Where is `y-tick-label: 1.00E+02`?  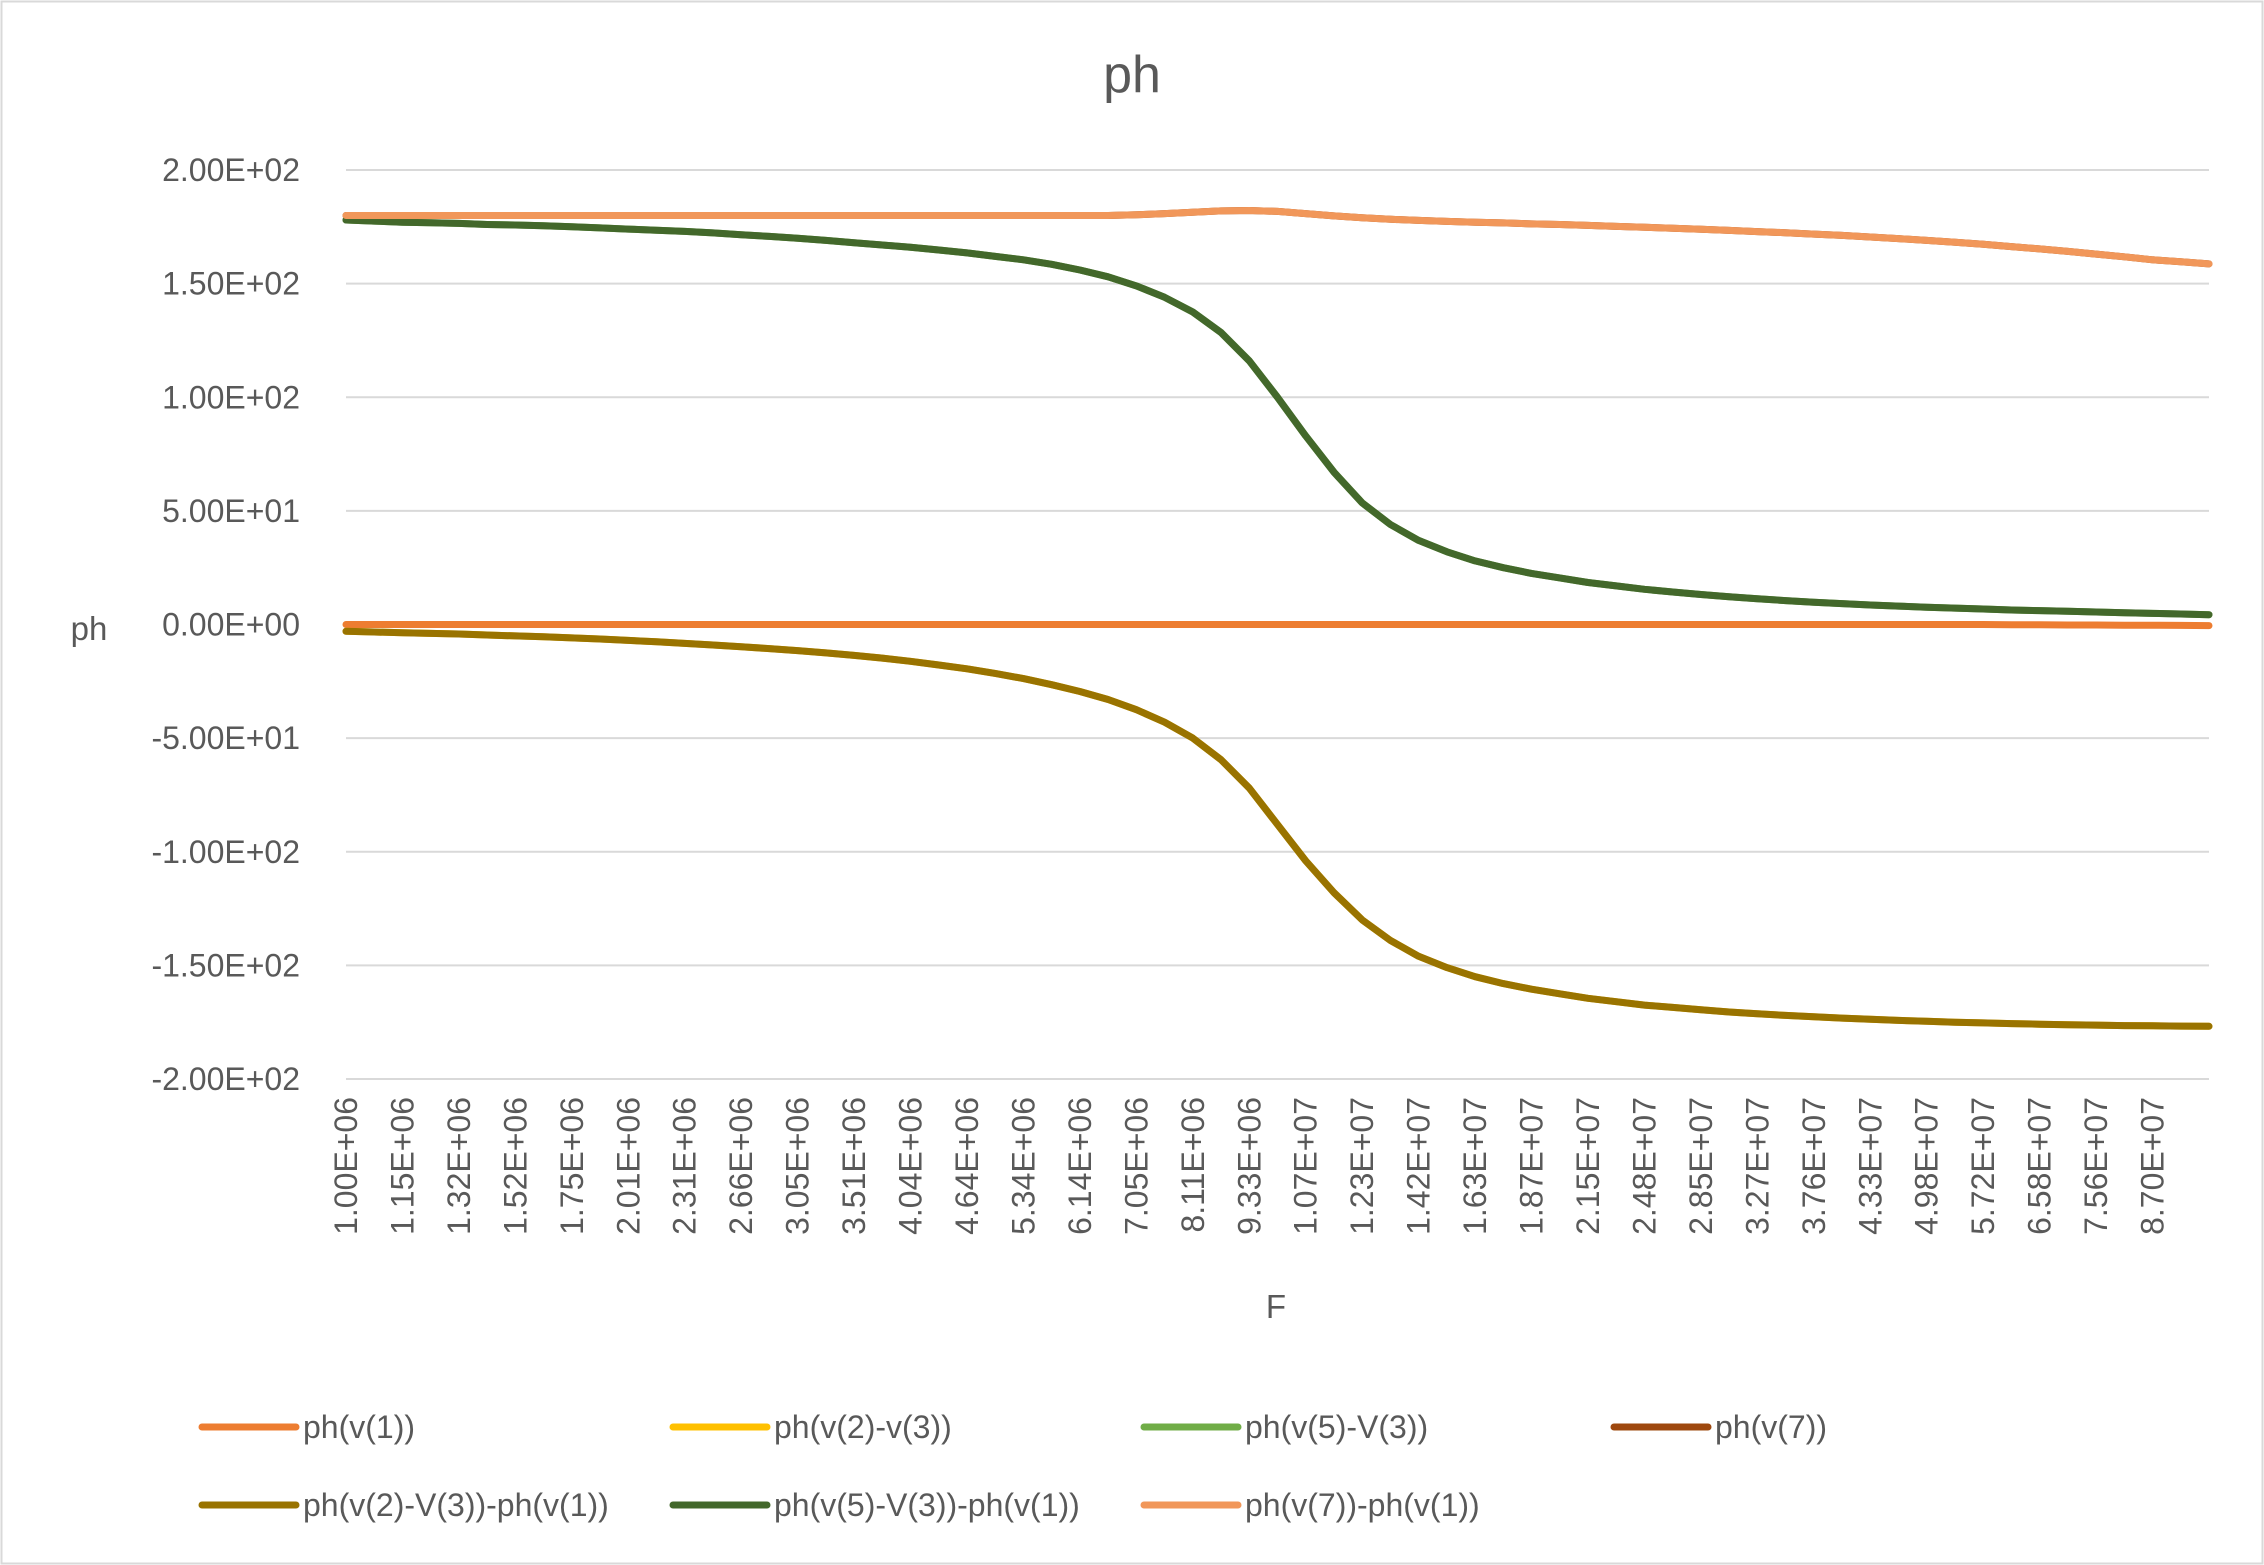 y-tick-label: 1.00E+02 is located at coordinates (231, 397).